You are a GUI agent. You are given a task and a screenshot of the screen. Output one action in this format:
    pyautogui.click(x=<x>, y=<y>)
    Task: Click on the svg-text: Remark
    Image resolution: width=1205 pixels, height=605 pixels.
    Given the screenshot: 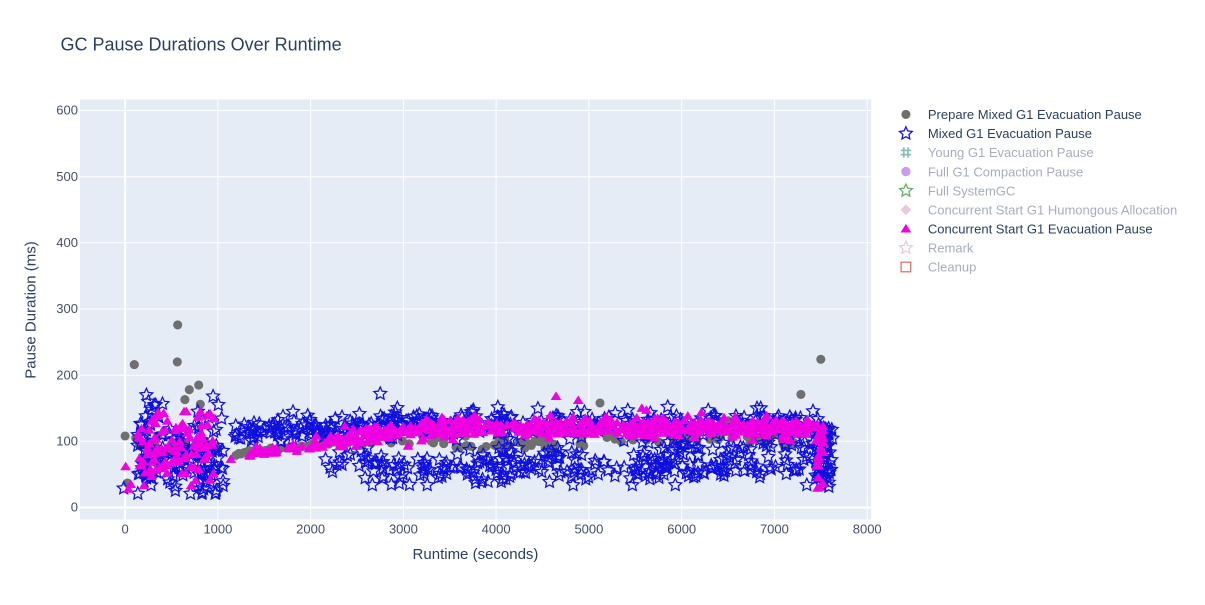 What is the action you would take?
    pyautogui.click(x=951, y=248)
    